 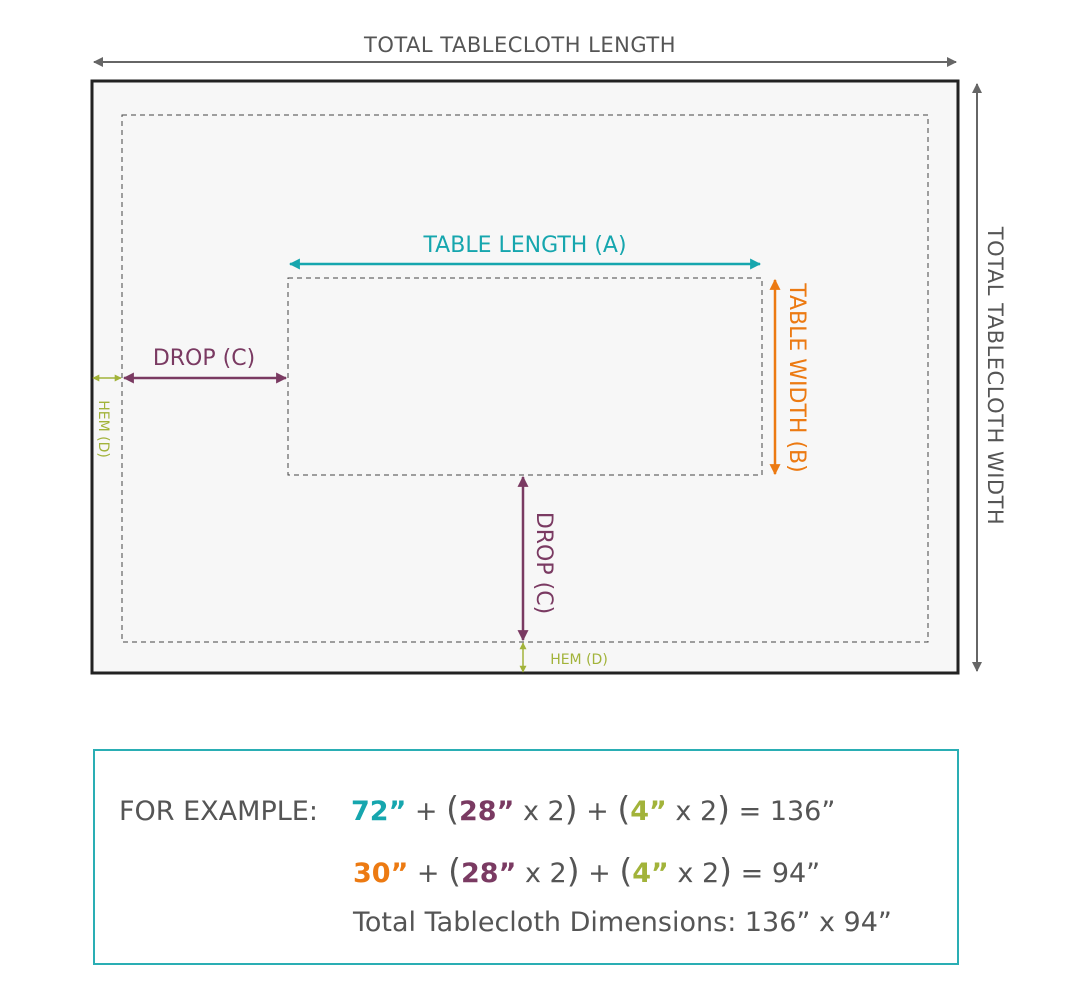 What do you see at coordinates (103, 429) in the screenshot?
I see `hem-label-left: HEM (D)` at bounding box center [103, 429].